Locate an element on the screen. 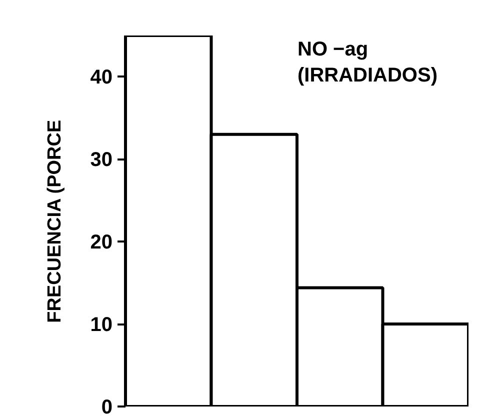 Image resolution: width=488 pixels, height=420 pixels. annotation: NO −ag is located at coordinates (333, 49).